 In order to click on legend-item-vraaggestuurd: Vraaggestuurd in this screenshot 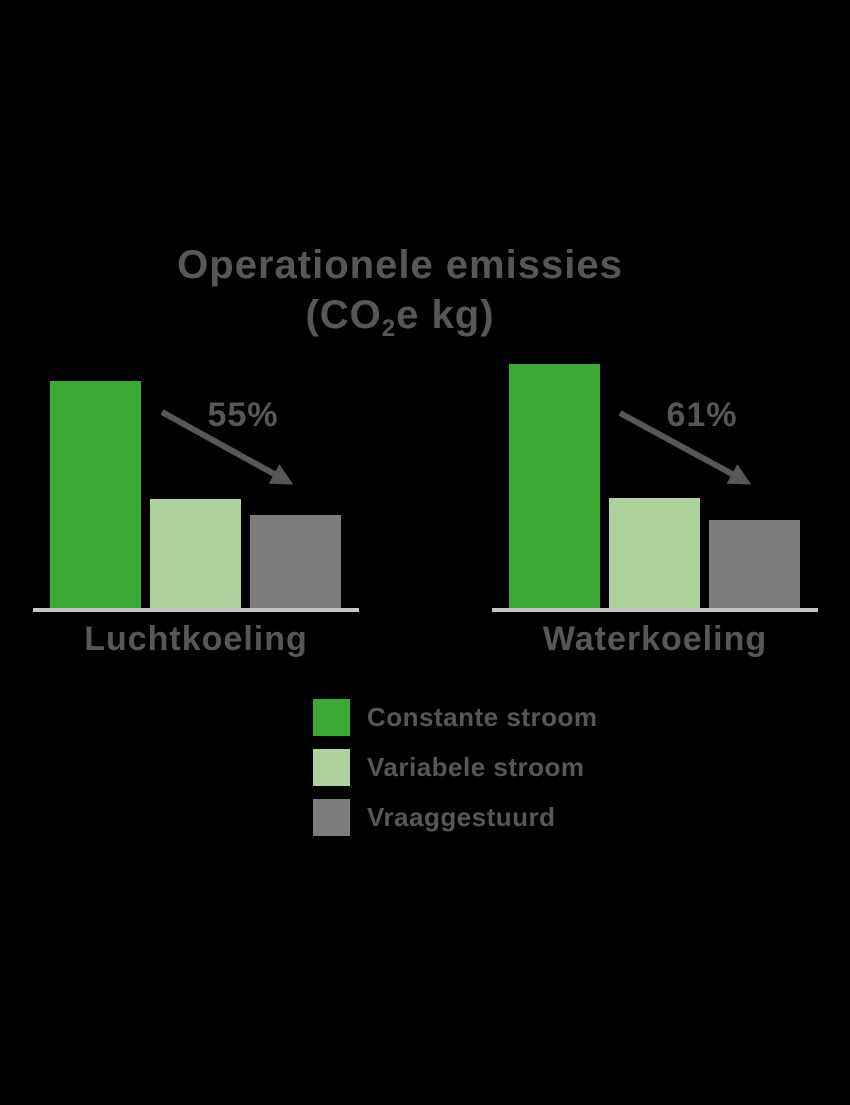, I will do `click(455, 817)`.